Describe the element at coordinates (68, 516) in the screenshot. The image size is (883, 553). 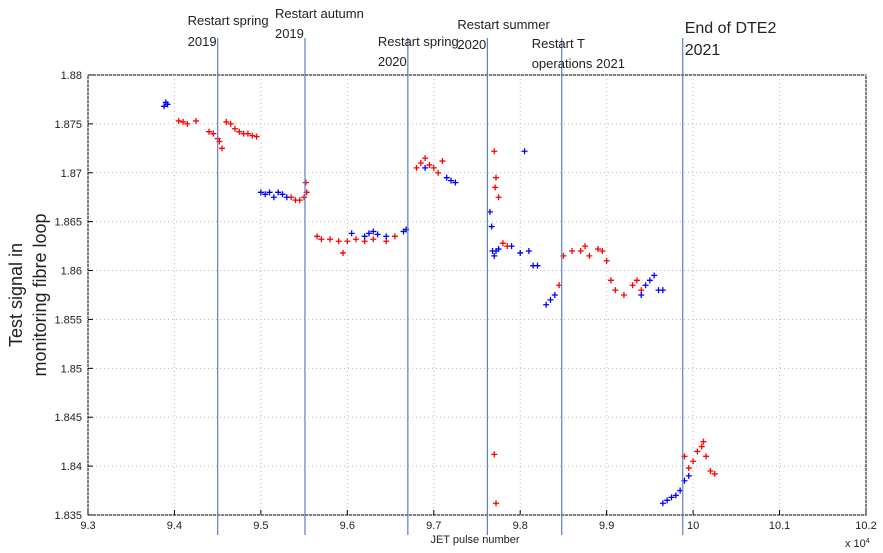
I see `y-tick-label: 1.835` at that location.